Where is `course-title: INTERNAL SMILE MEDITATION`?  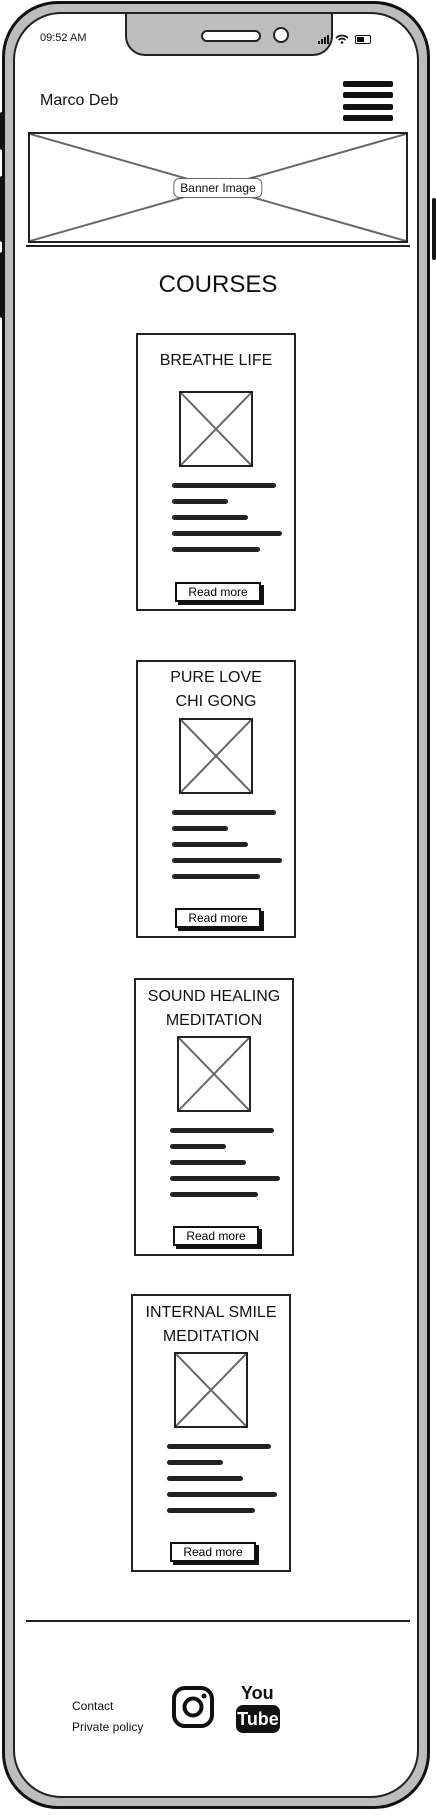 course-title: INTERNAL SMILE MEDITATION is located at coordinates (211, 1325).